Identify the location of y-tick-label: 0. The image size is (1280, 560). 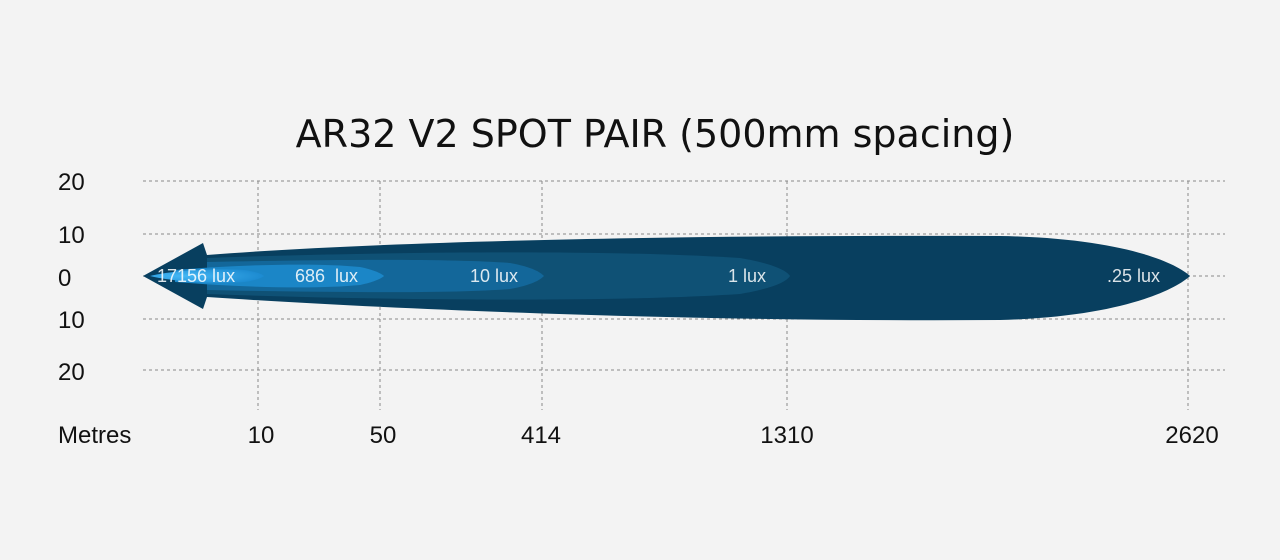
(64, 278).